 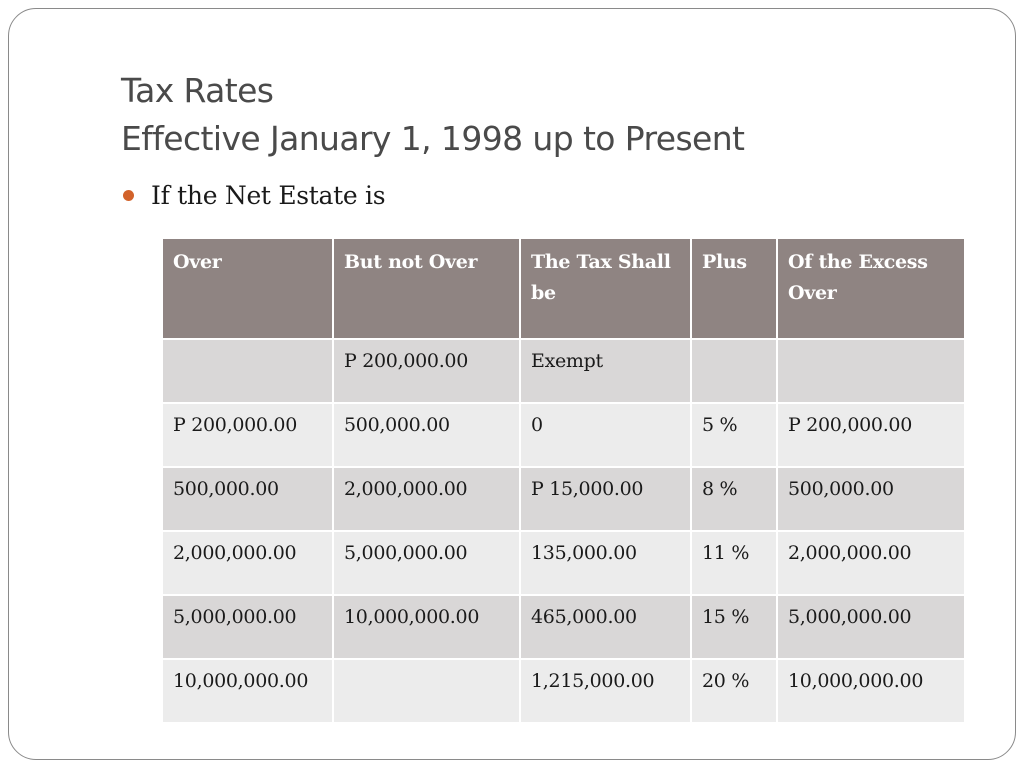 What do you see at coordinates (605, 435) in the screenshot?
I see `cell-tax: 0` at bounding box center [605, 435].